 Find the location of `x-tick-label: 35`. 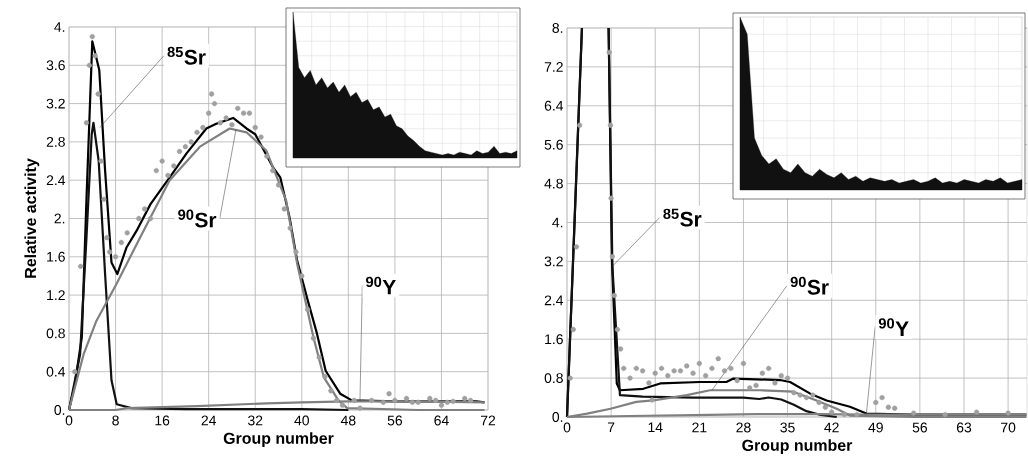

x-tick-label: 35 is located at coordinates (787, 427).